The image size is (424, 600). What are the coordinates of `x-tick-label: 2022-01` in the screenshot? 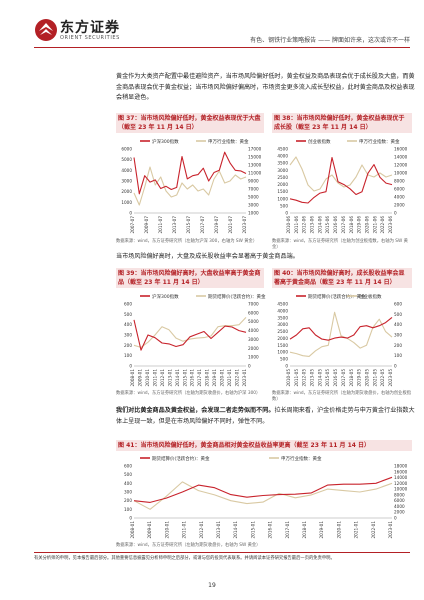 It's located at (373, 530).